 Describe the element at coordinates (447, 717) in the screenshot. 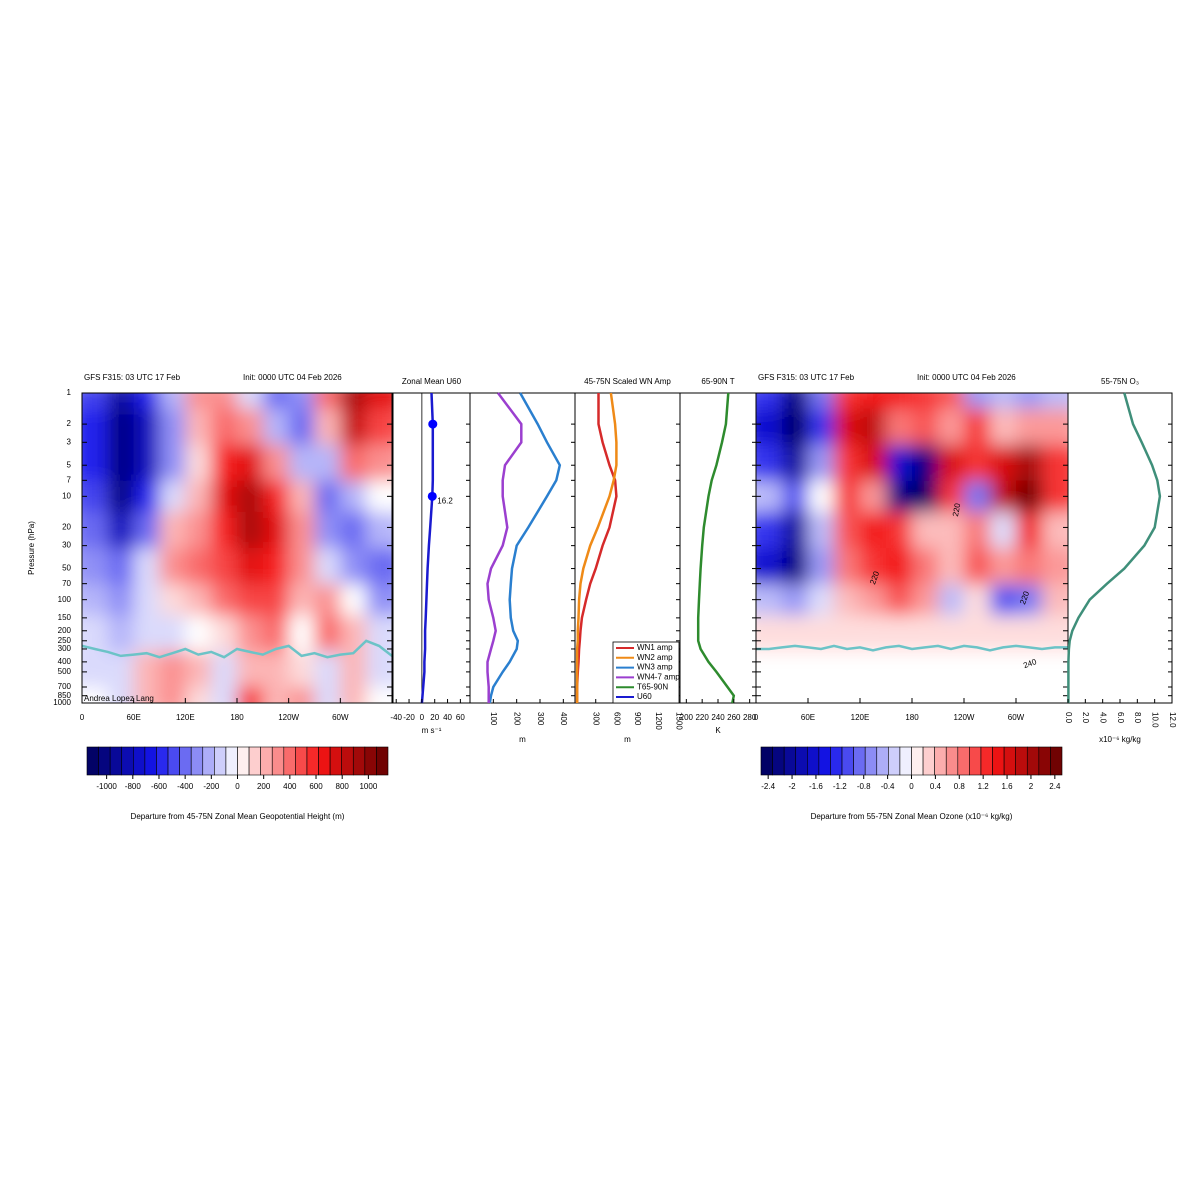

I see `x-tick-label: 40` at that location.